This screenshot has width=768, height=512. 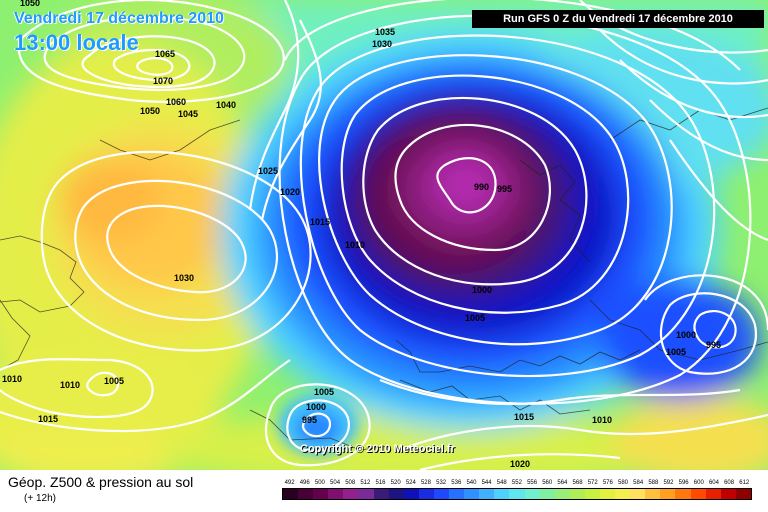 I want to click on scale-tick-label: 492, so click(x=289, y=483).